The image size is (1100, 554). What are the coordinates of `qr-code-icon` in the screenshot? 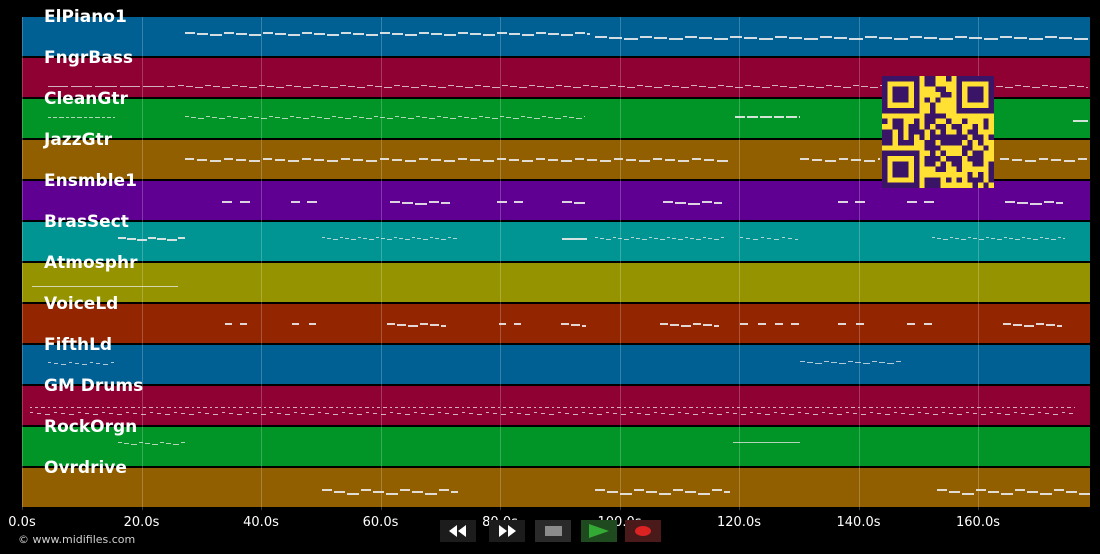 It's located at (938, 132).